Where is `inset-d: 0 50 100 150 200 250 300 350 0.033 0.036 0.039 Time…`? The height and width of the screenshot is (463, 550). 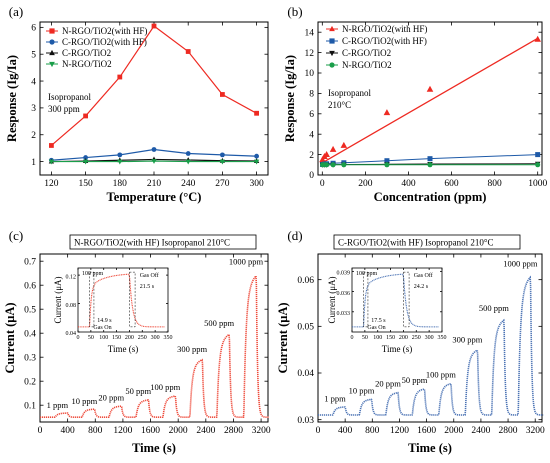
inset-d: 0 50 100 150 200 250 300 350 0.033 0.036 0.039 Time… is located at coordinates (387, 309).